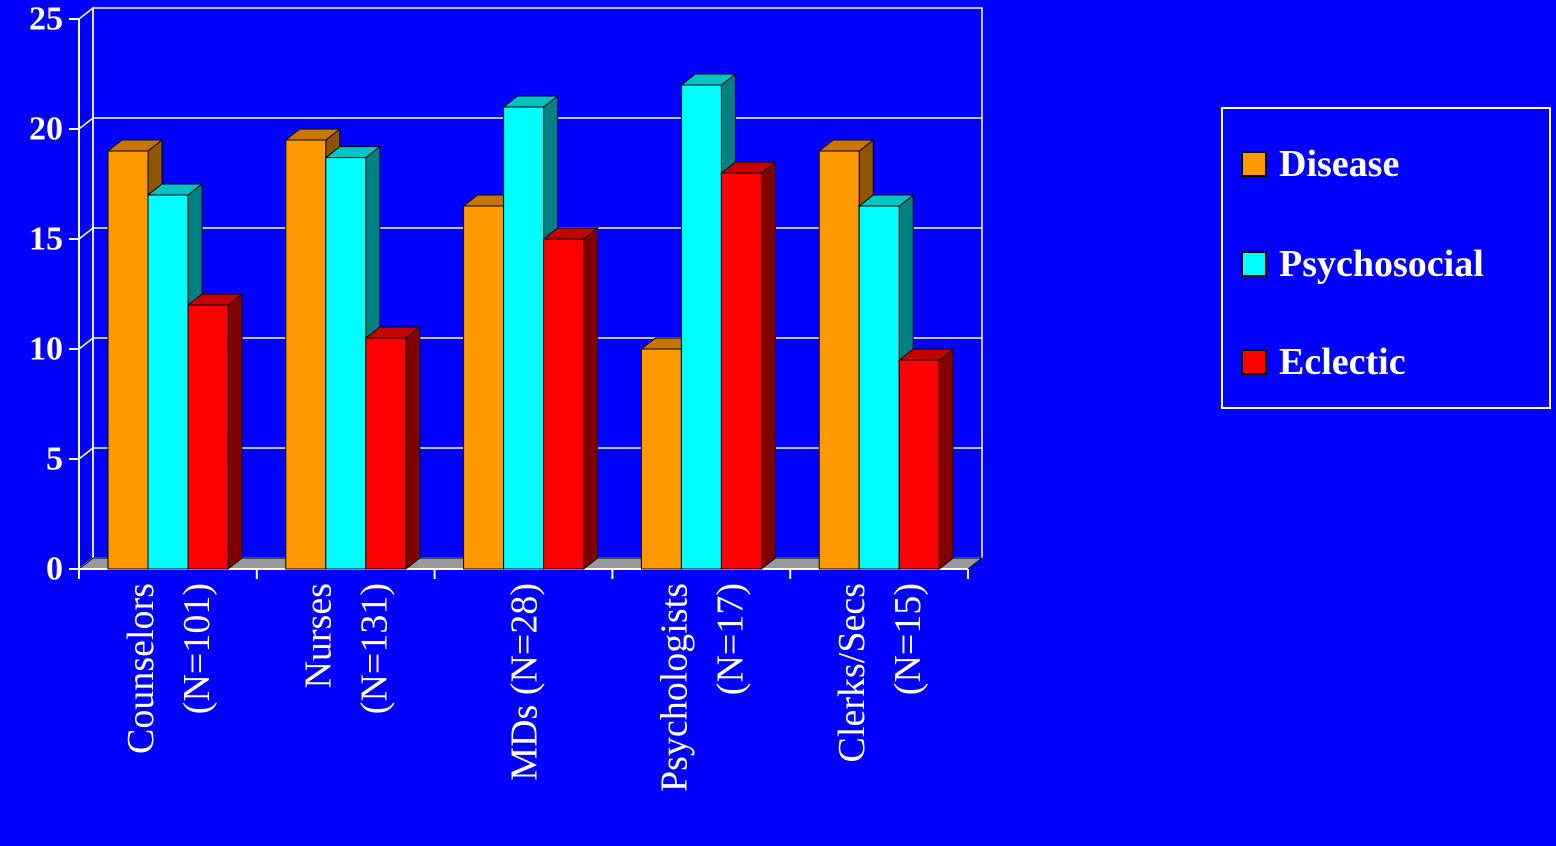 Image resolution: width=1556 pixels, height=846 pixels. What do you see at coordinates (674, 687) in the screenshot?
I see `x-category-label: Psychologists` at bounding box center [674, 687].